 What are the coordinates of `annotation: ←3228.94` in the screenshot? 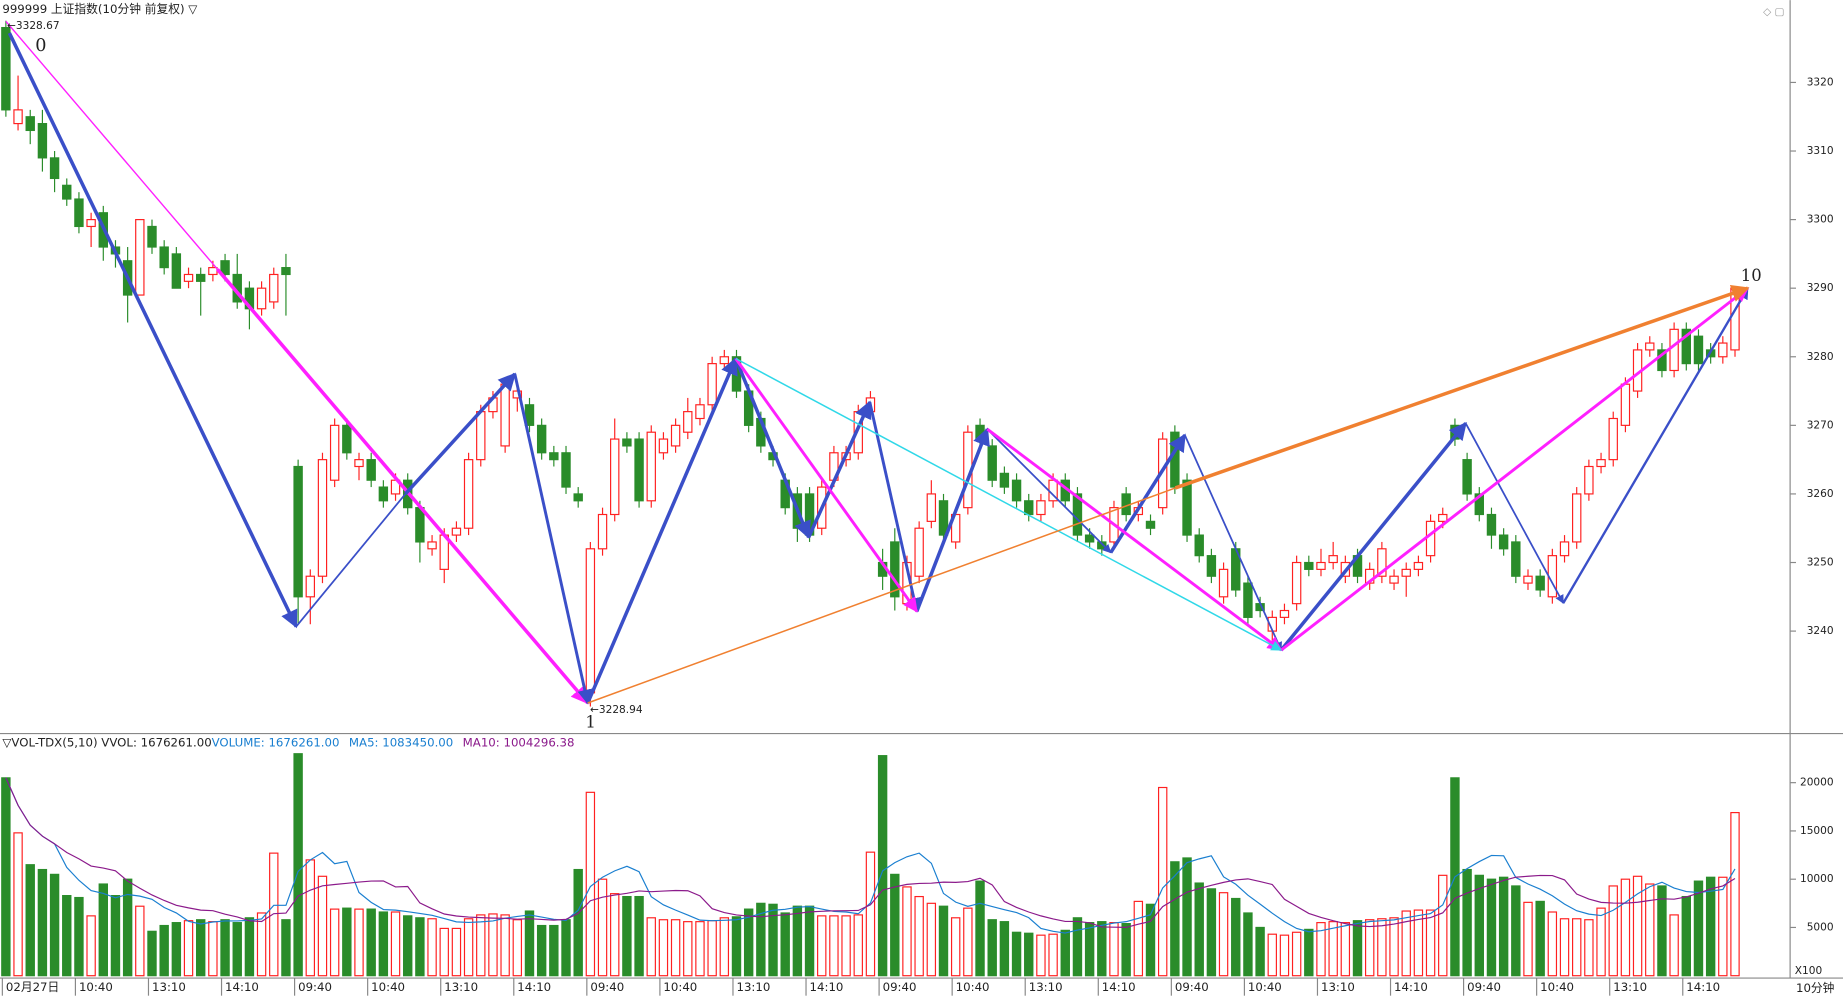 It's located at (616, 710).